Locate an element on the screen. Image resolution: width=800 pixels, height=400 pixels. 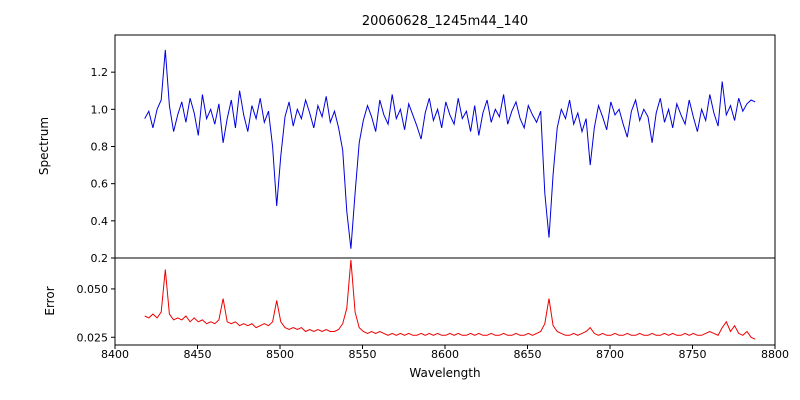
x-tick-label: 8700 is located at coordinates (610, 354).